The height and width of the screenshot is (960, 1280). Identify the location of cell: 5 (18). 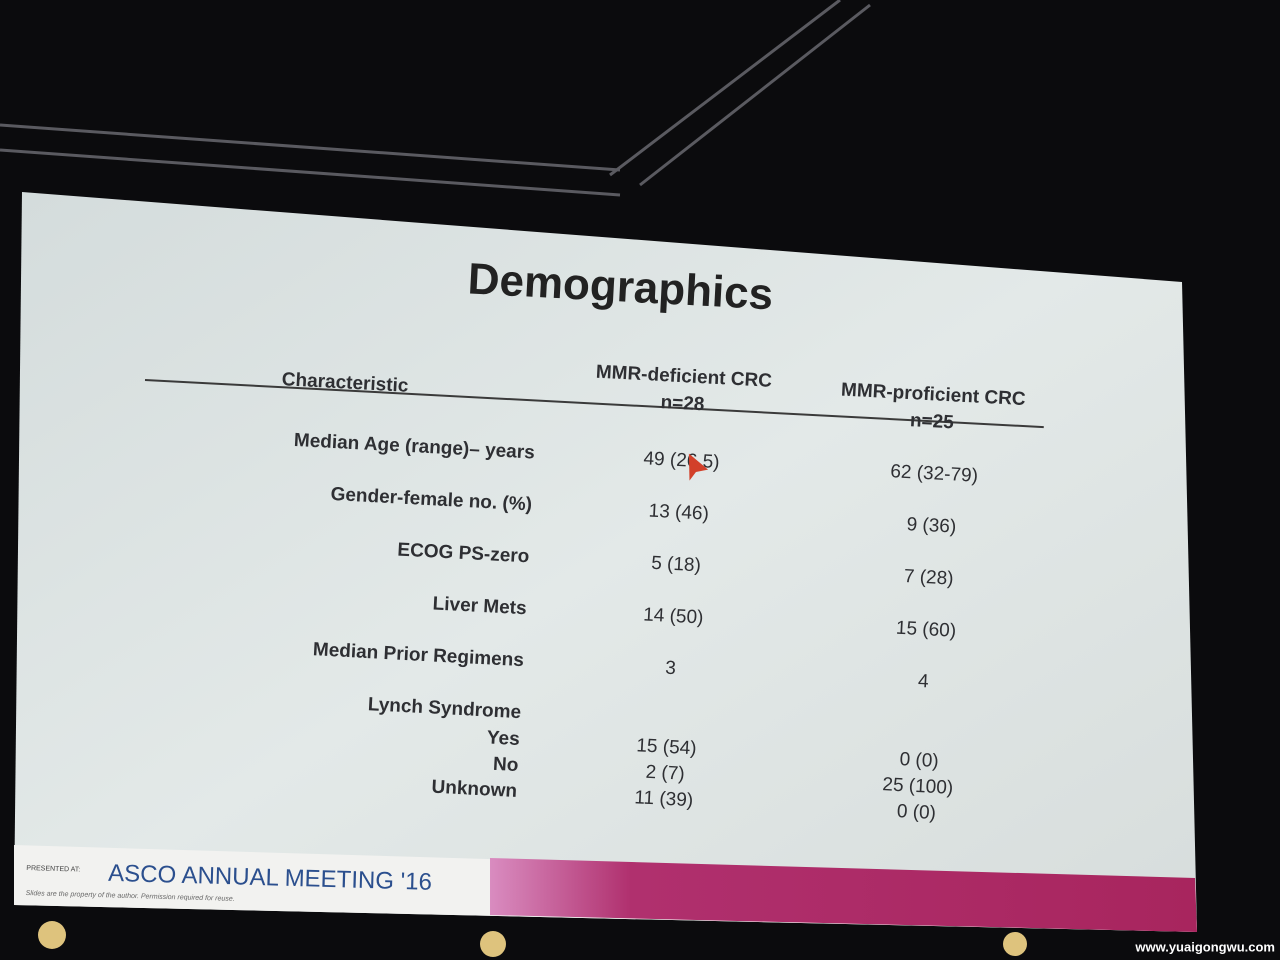
(676, 565).